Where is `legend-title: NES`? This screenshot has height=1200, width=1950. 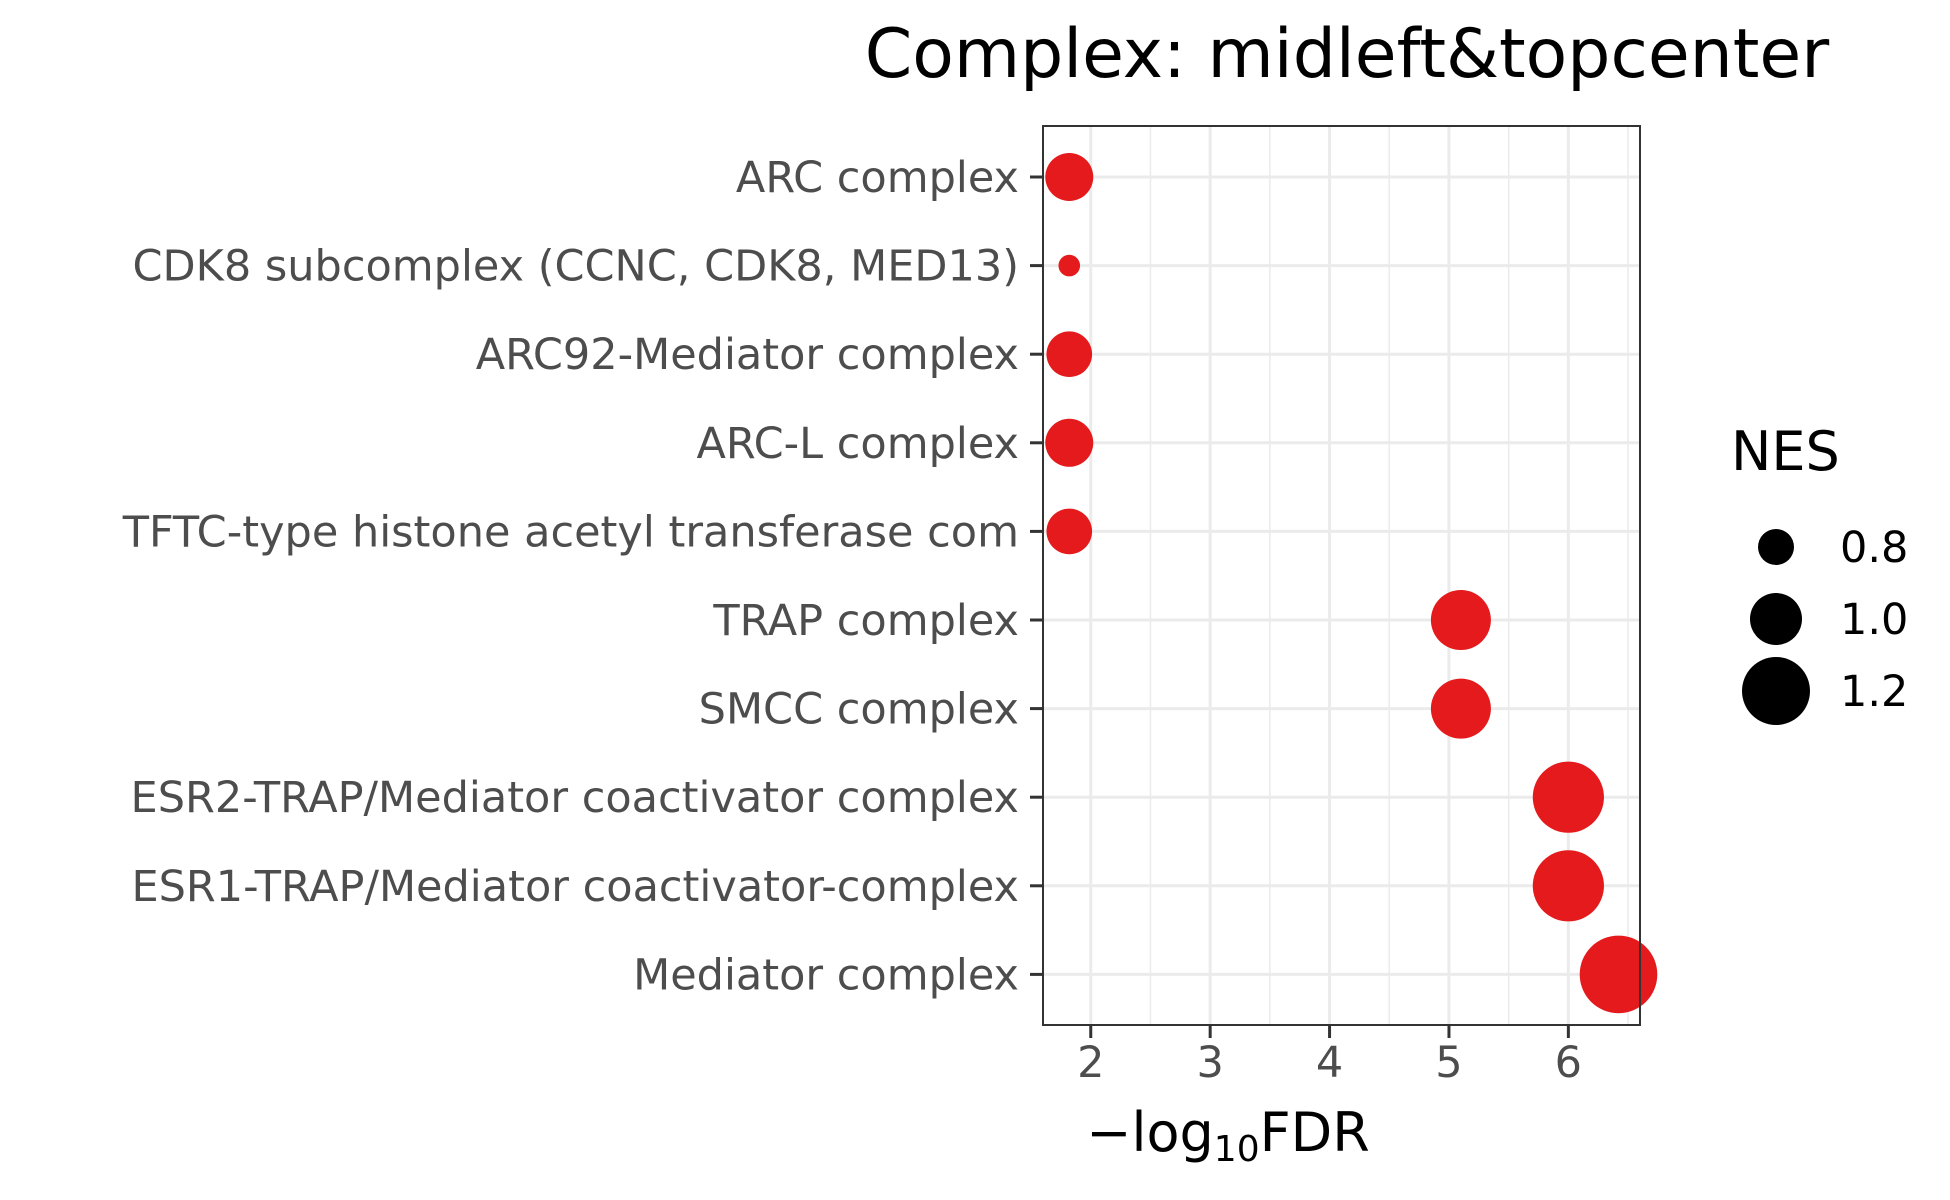
legend-title: NES is located at coordinates (1785, 451).